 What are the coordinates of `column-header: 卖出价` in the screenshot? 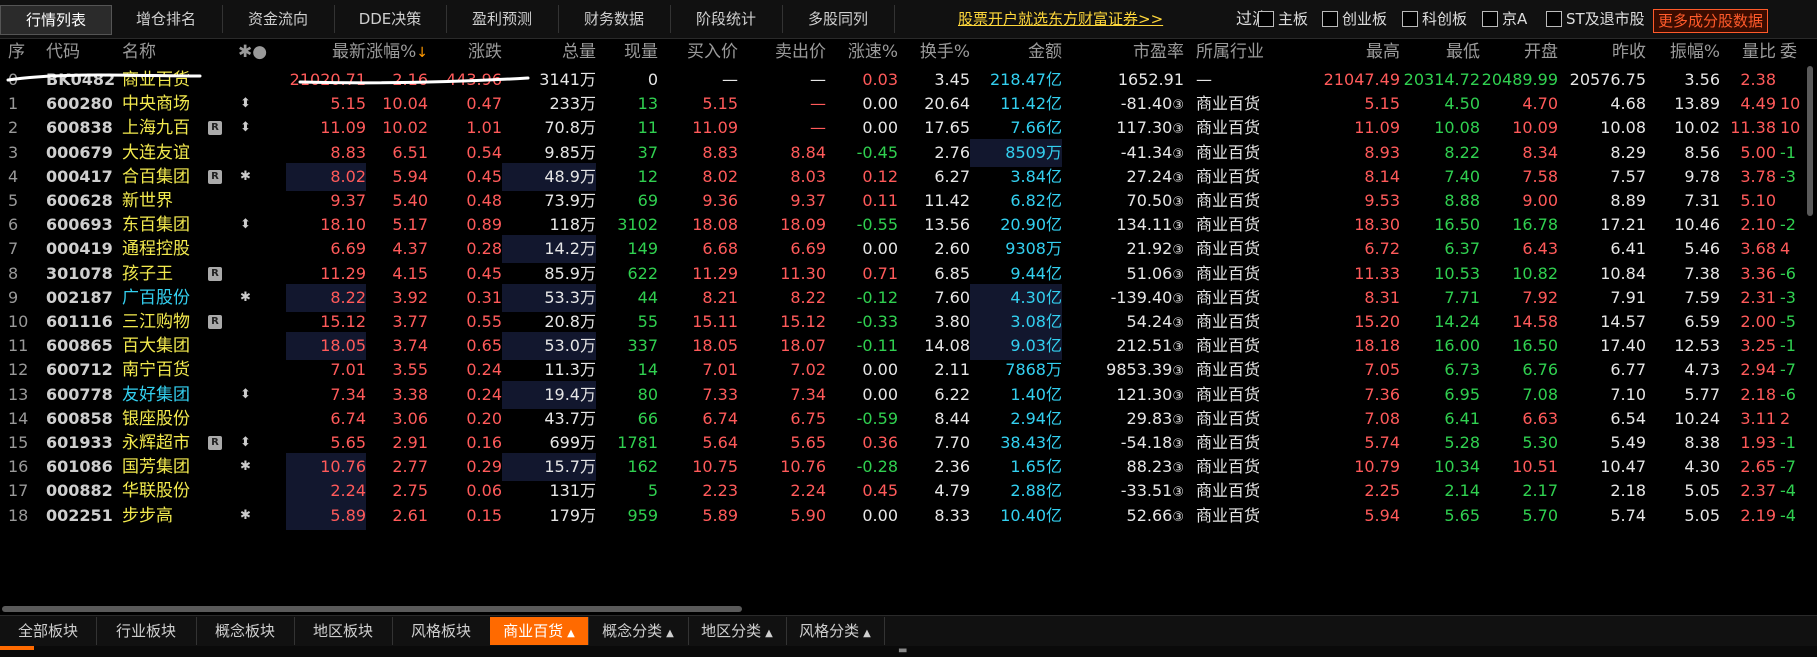 It's located at (783, 52).